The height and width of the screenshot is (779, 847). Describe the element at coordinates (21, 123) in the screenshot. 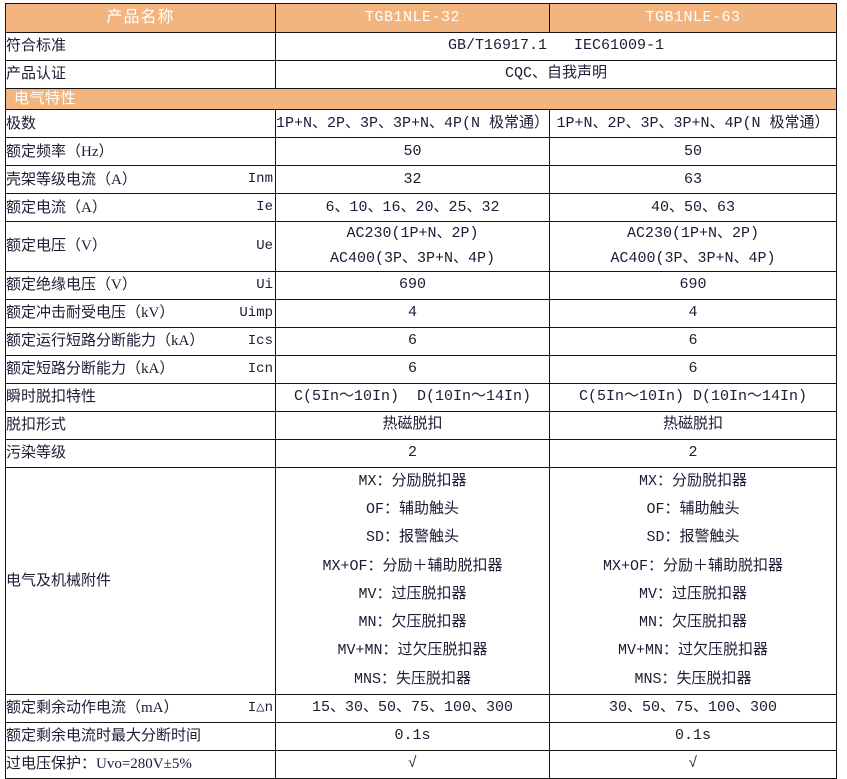

I see `row-label-text: 极数` at that location.